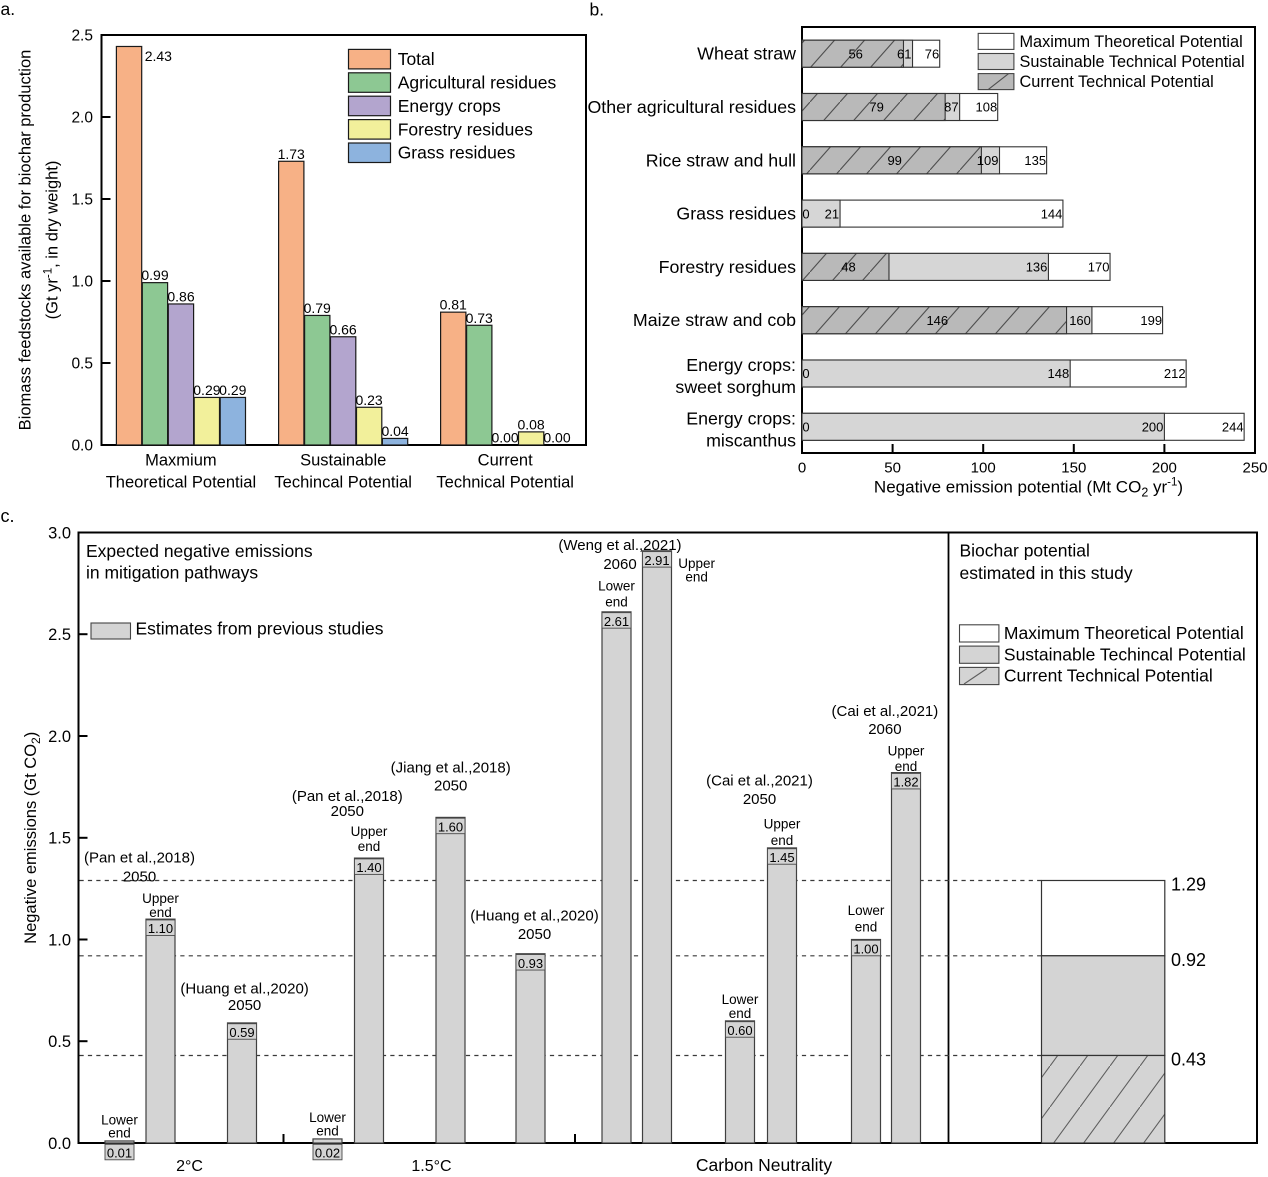 The image size is (1268, 1177). I want to click on svg-text: 79, so click(876, 107).